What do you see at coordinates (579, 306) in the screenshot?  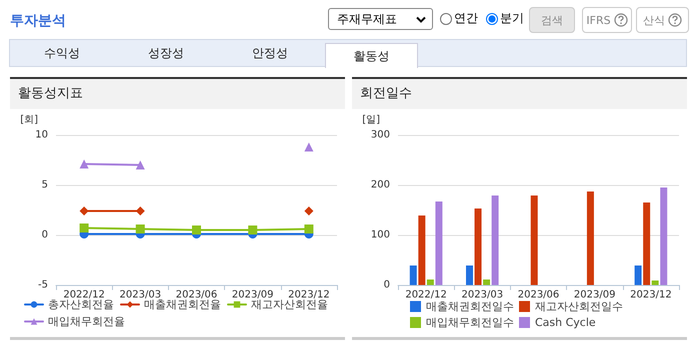 I see `legend-label: 재고자산회전일수` at bounding box center [579, 306].